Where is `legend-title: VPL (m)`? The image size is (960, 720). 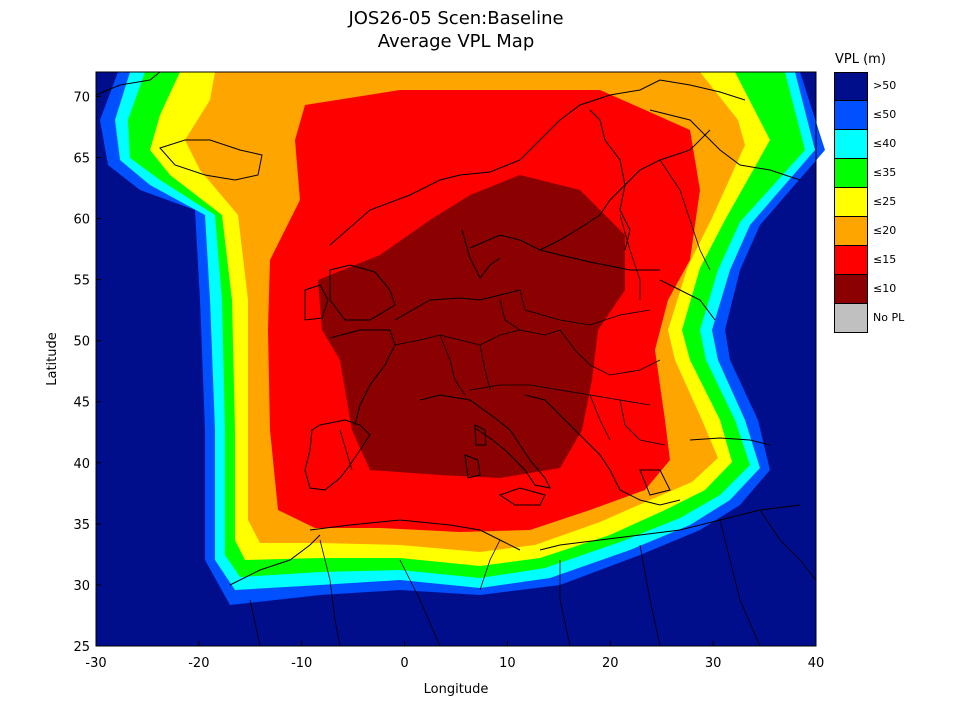 legend-title: VPL (m) is located at coordinates (860, 59).